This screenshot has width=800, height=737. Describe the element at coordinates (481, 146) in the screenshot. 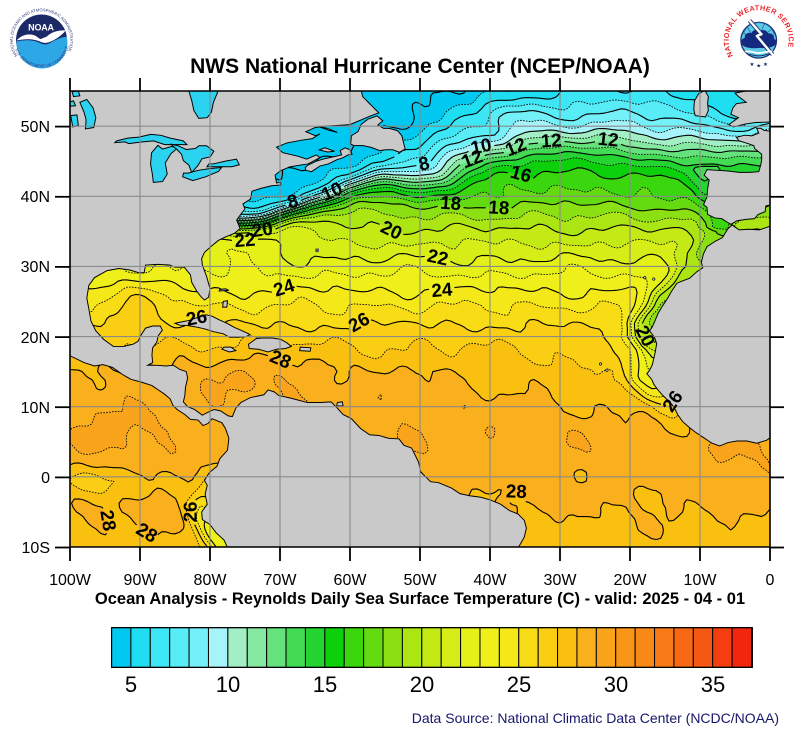

I see `svg-text: 10` at that location.